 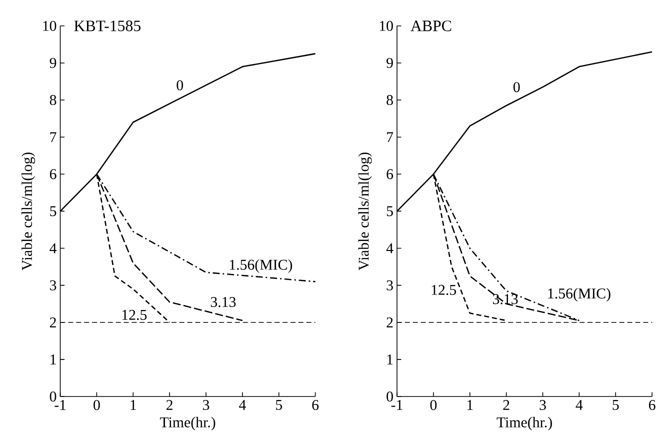 I want to click on chart-title: KBT-1585, so click(x=107, y=26).